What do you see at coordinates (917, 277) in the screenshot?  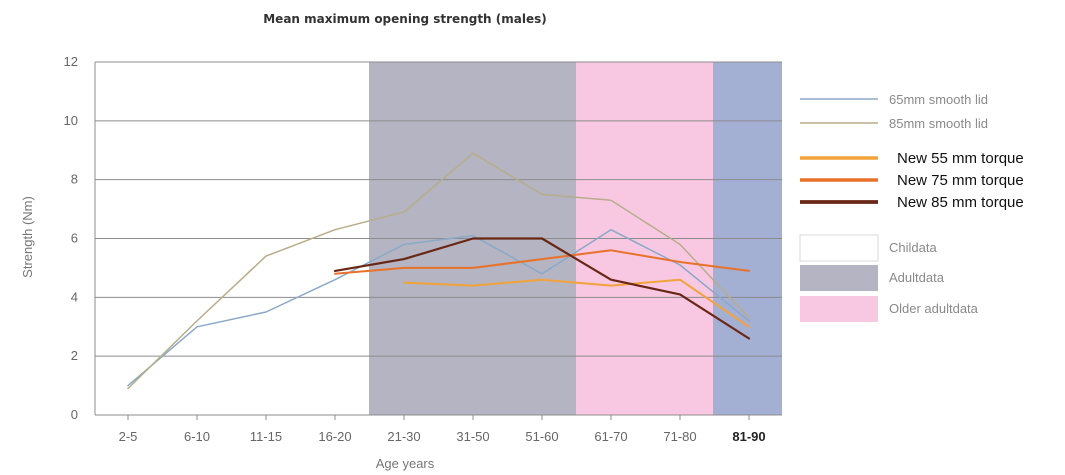 I see `legend-label: Adultdata` at bounding box center [917, 277].